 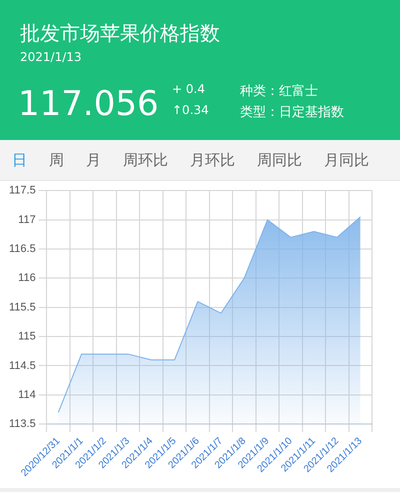 I want to click on text: 周, so click(x=56, y=160).